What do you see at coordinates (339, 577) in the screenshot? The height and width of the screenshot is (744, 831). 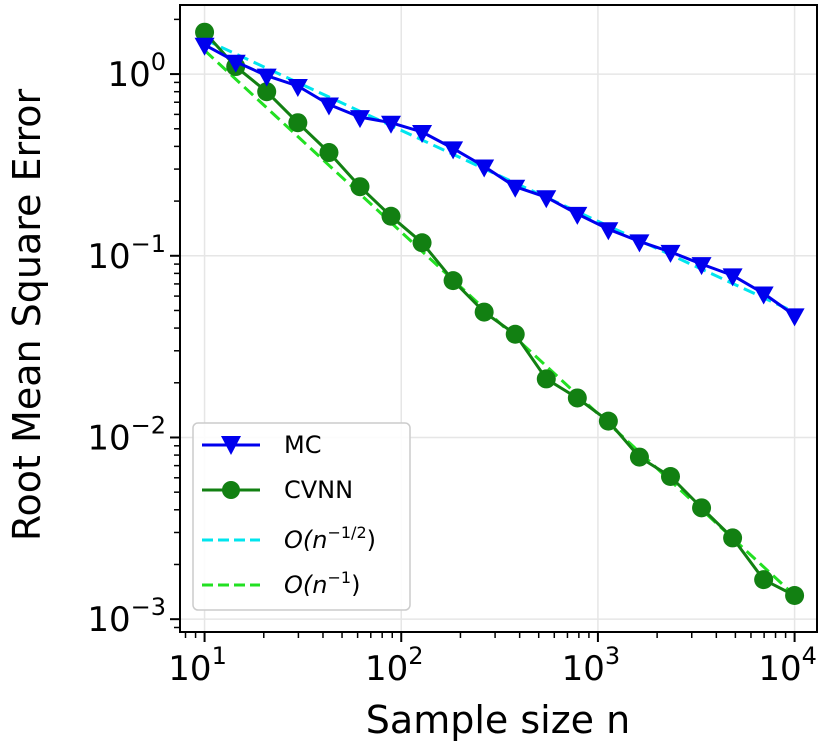 I see `legend-label-linear-rate-exponent: −1` at bounding box center [339, 577].